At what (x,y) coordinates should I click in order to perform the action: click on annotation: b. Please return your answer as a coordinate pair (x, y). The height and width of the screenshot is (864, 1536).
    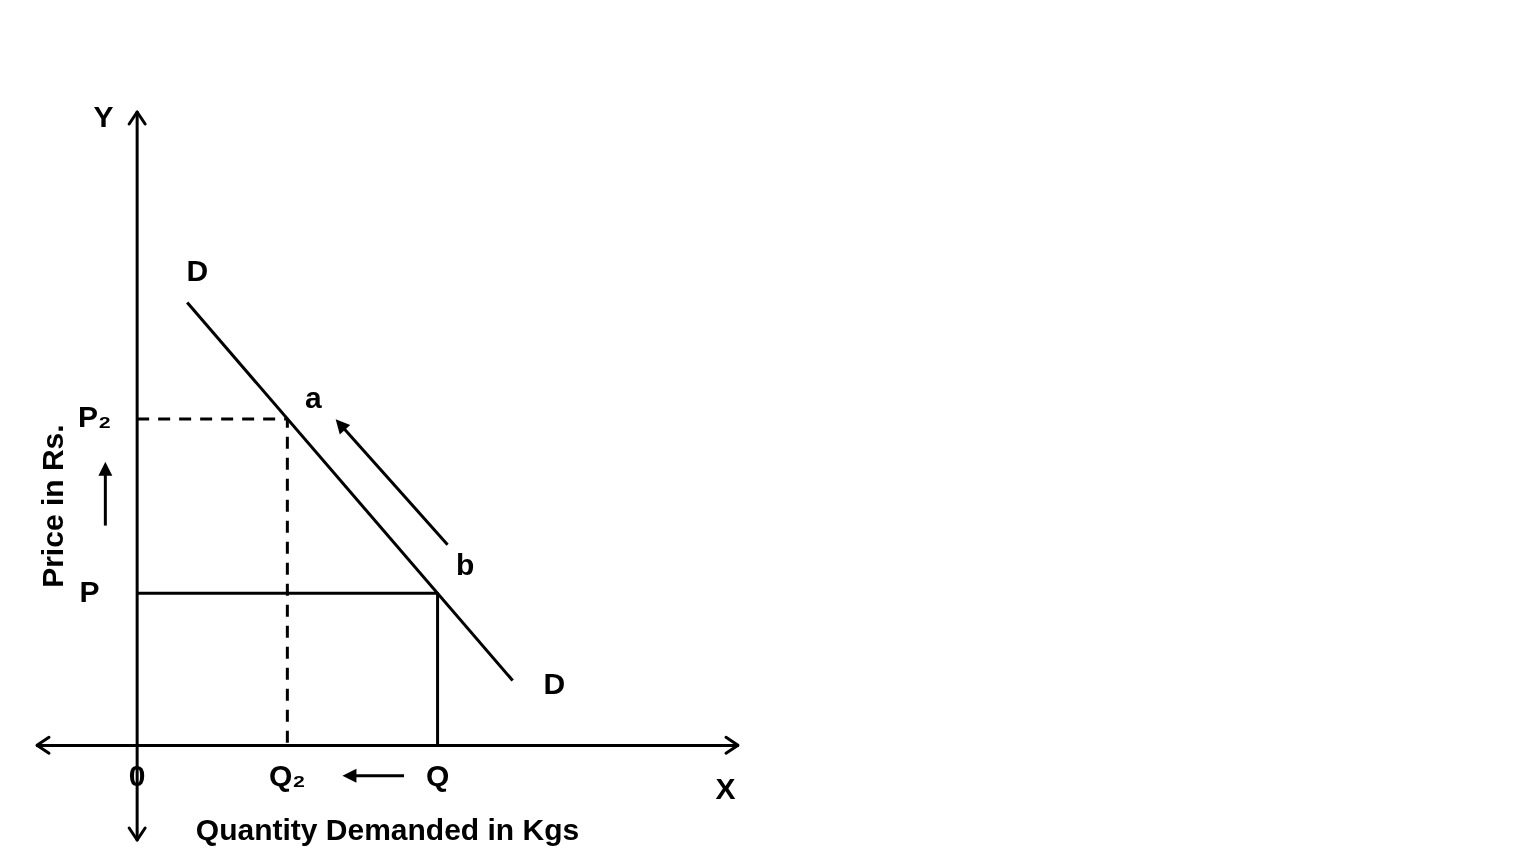
    Looking at the image, I should click on (465, 564).